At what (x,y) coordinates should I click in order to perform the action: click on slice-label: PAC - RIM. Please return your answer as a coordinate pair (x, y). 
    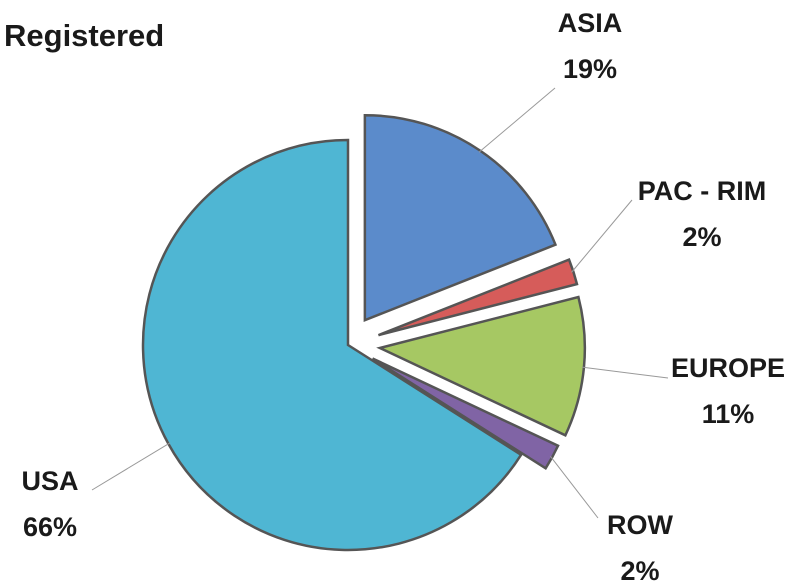
    Looking at the image, I should click on (702, 191).